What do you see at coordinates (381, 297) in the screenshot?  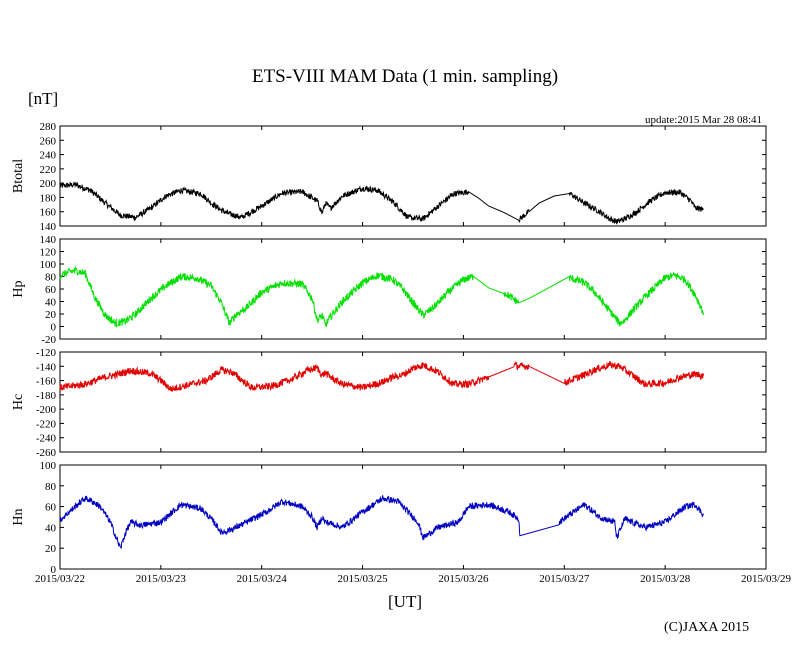 I see `series-line-hp` at bounding box center [381, 297].